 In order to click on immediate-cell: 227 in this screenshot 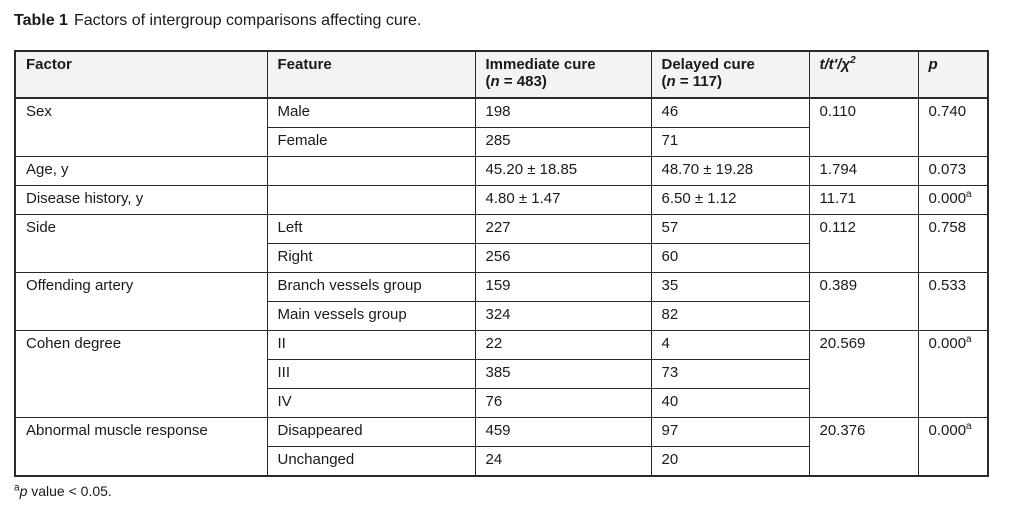, I will do `click(563, 229)`.